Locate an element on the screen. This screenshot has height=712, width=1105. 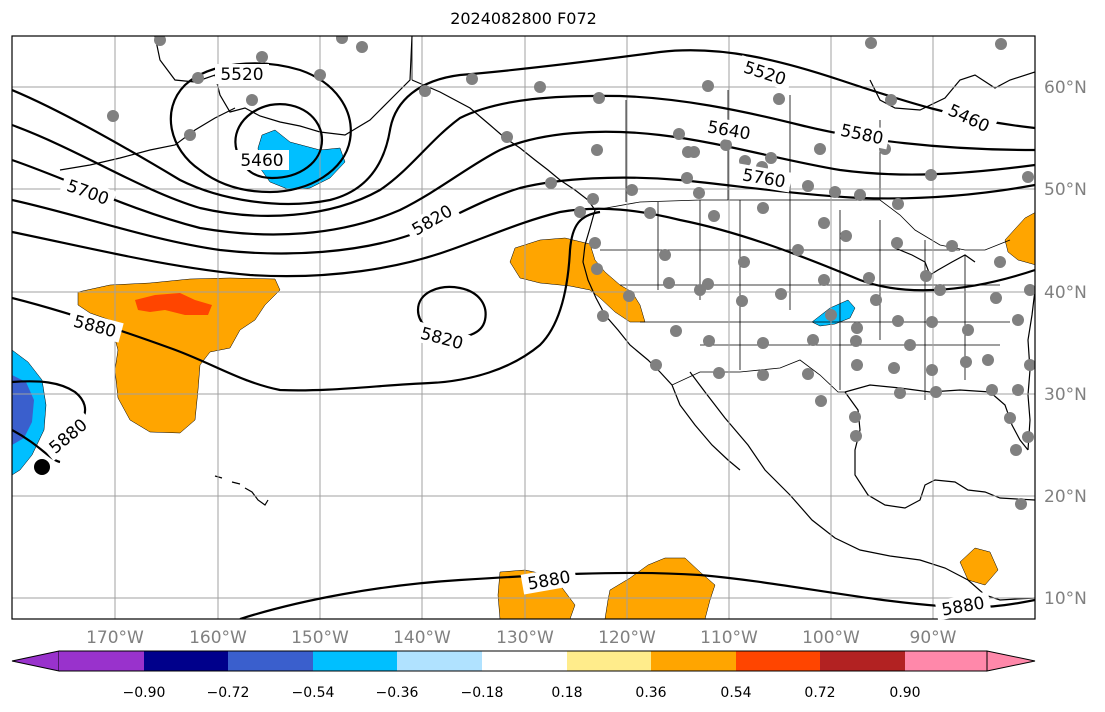
coastline-mexico-west is located at coordinates (862, 486).